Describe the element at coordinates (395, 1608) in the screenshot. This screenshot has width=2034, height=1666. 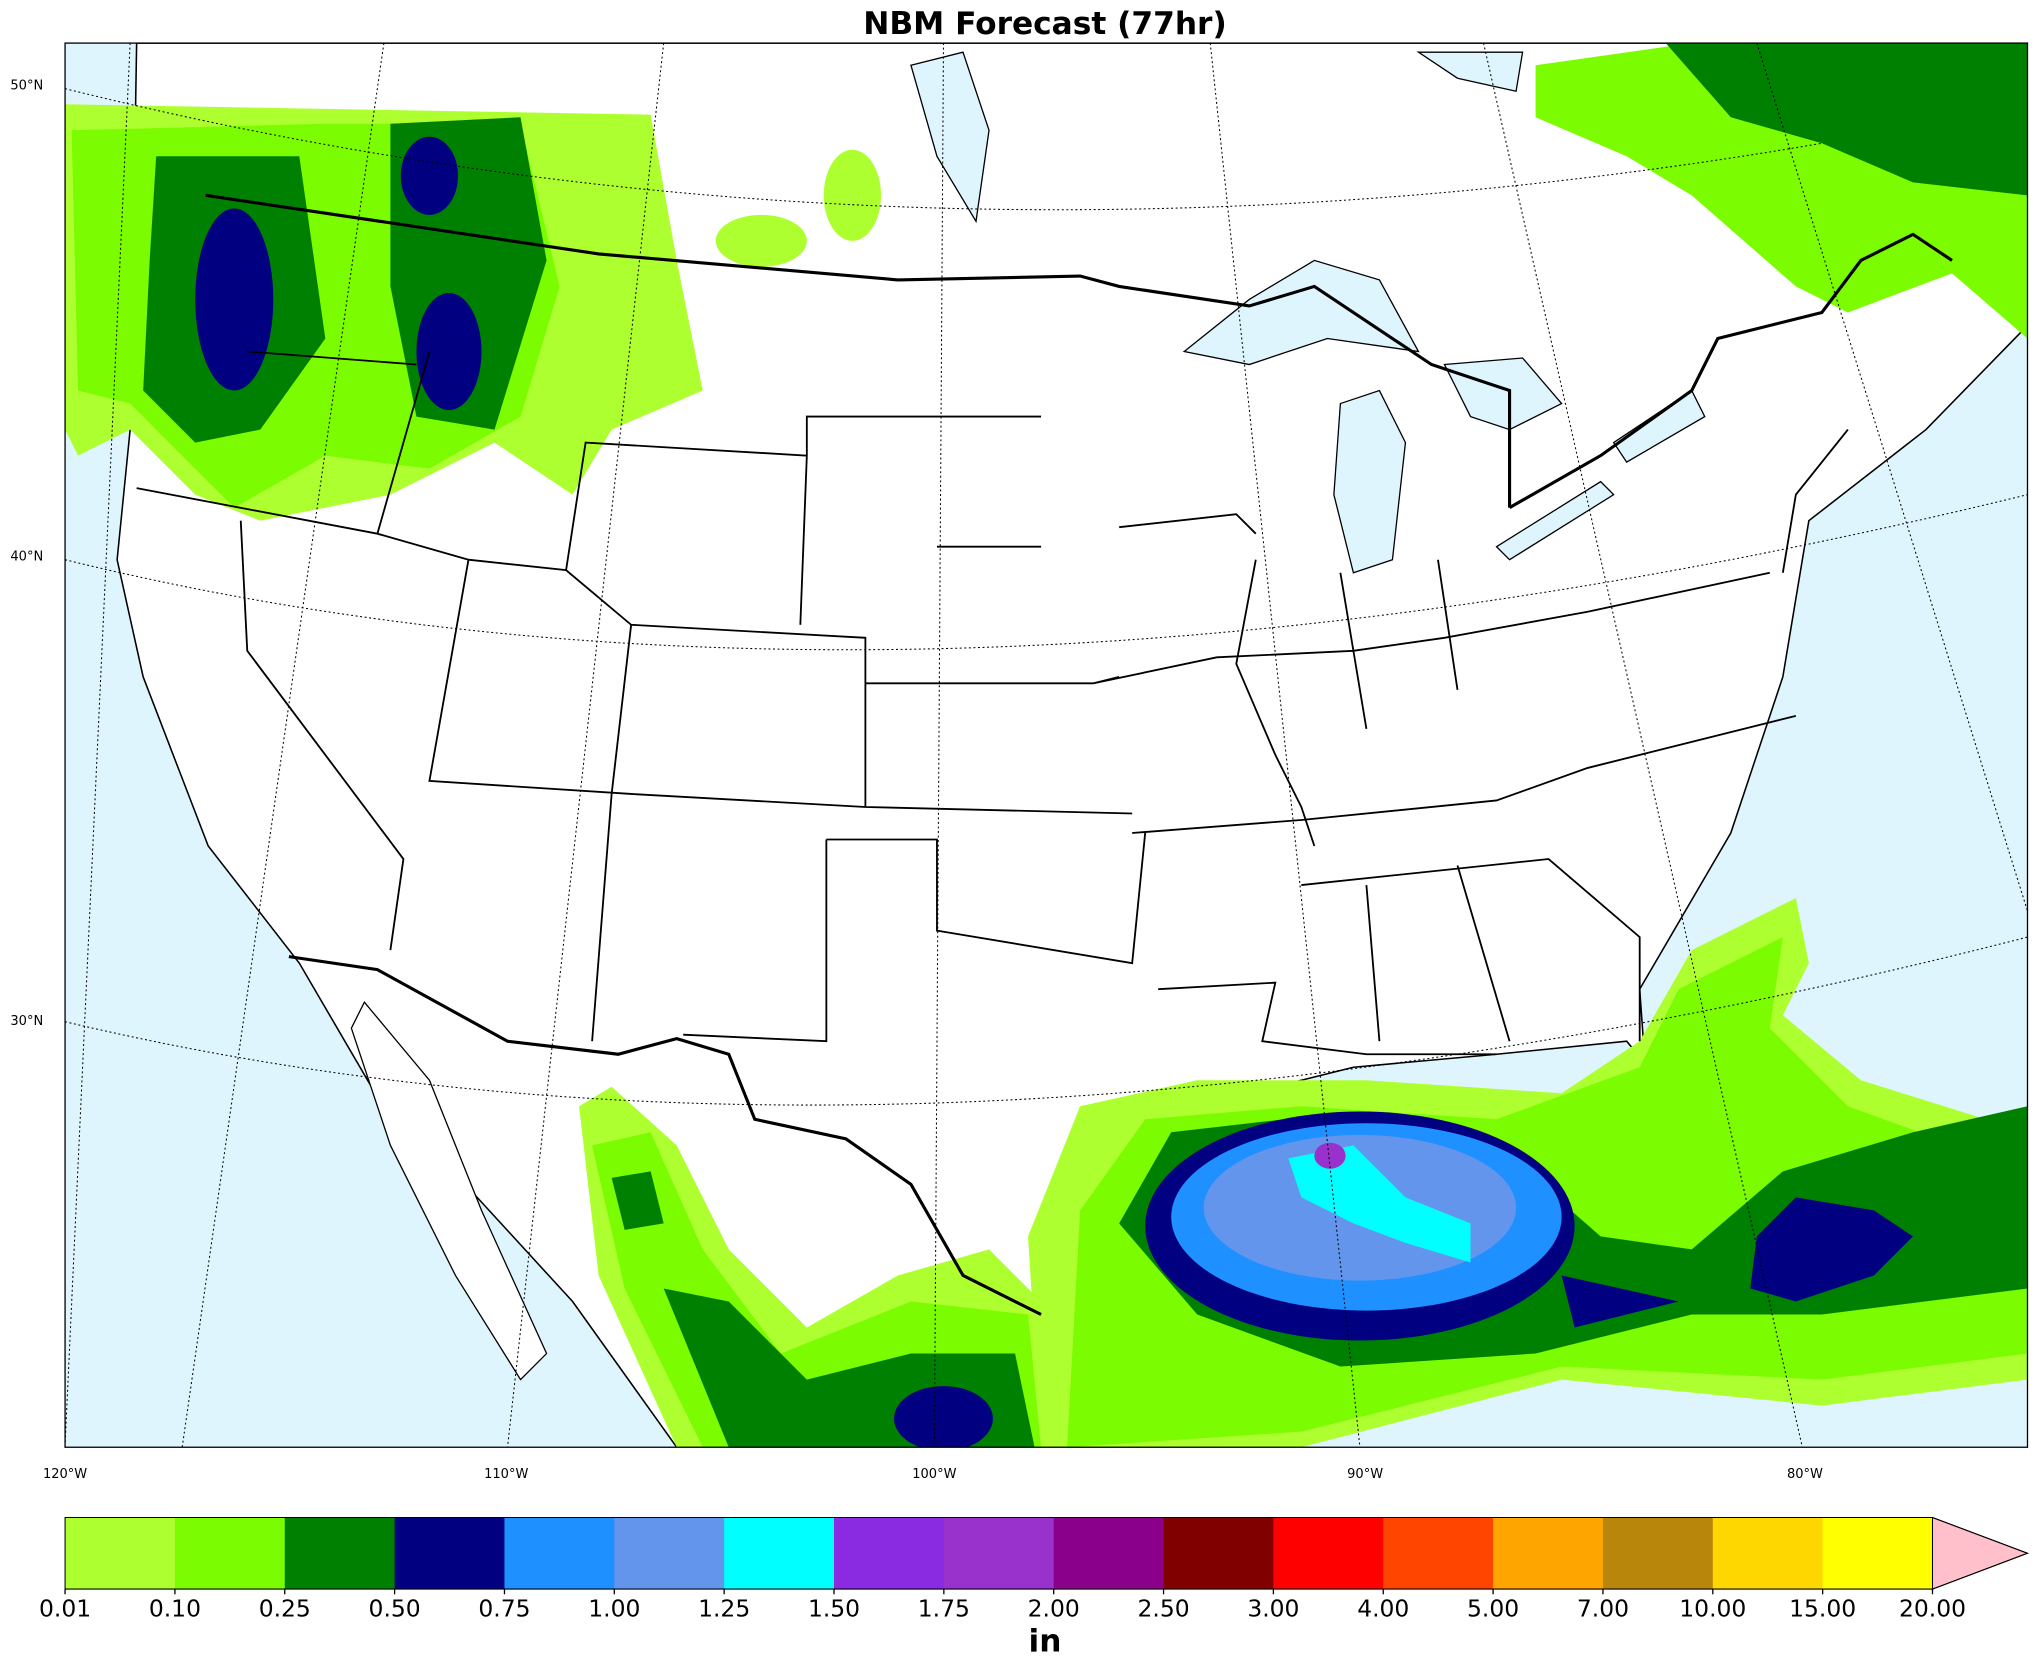
I see `colorbar-tick-label: 0.50` at that location.